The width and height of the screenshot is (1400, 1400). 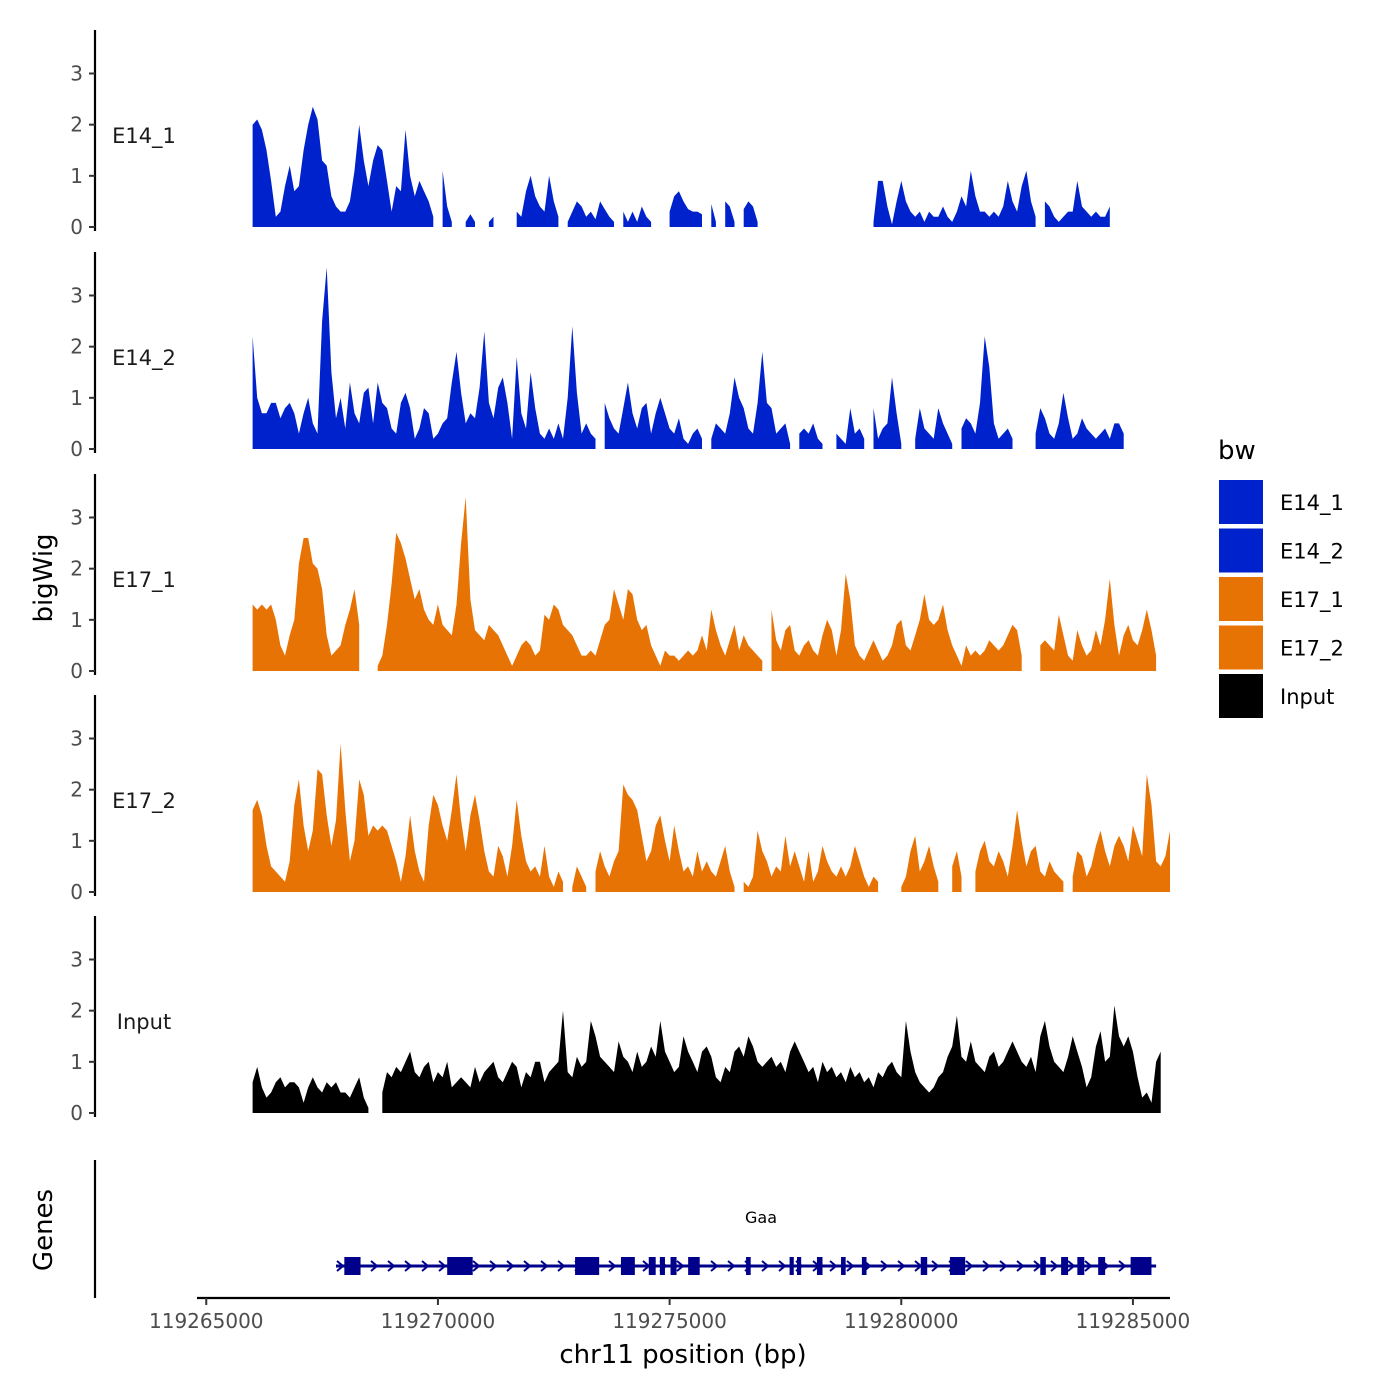 I want to click on legend-item-e17-2: E17_2, so click(x=1281, y=647).